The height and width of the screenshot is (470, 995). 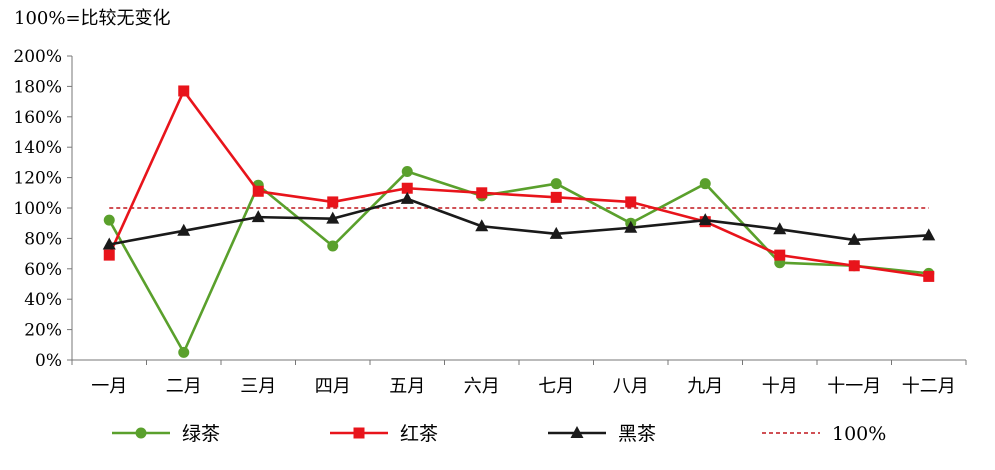 What do you see at coordinates (109, 386) in the screenshot?
I see `x-tick-label: 一月` at bounding box center [109, 386].